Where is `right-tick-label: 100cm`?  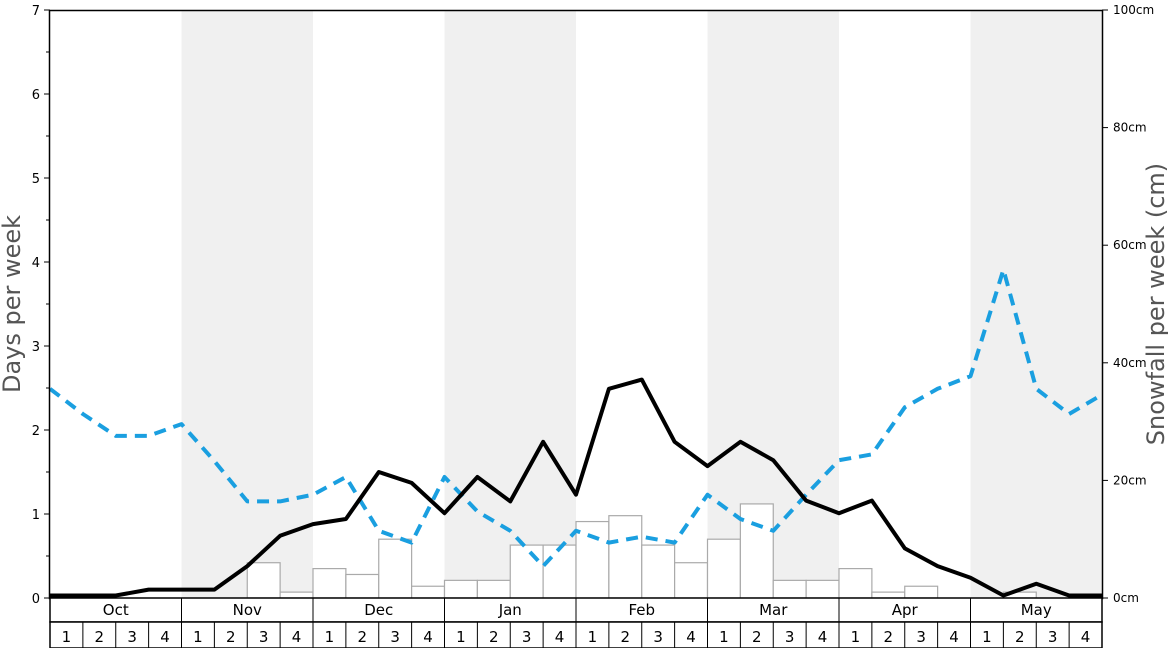
right-tick-label: 100cm is located at coordinates (1133, 10).